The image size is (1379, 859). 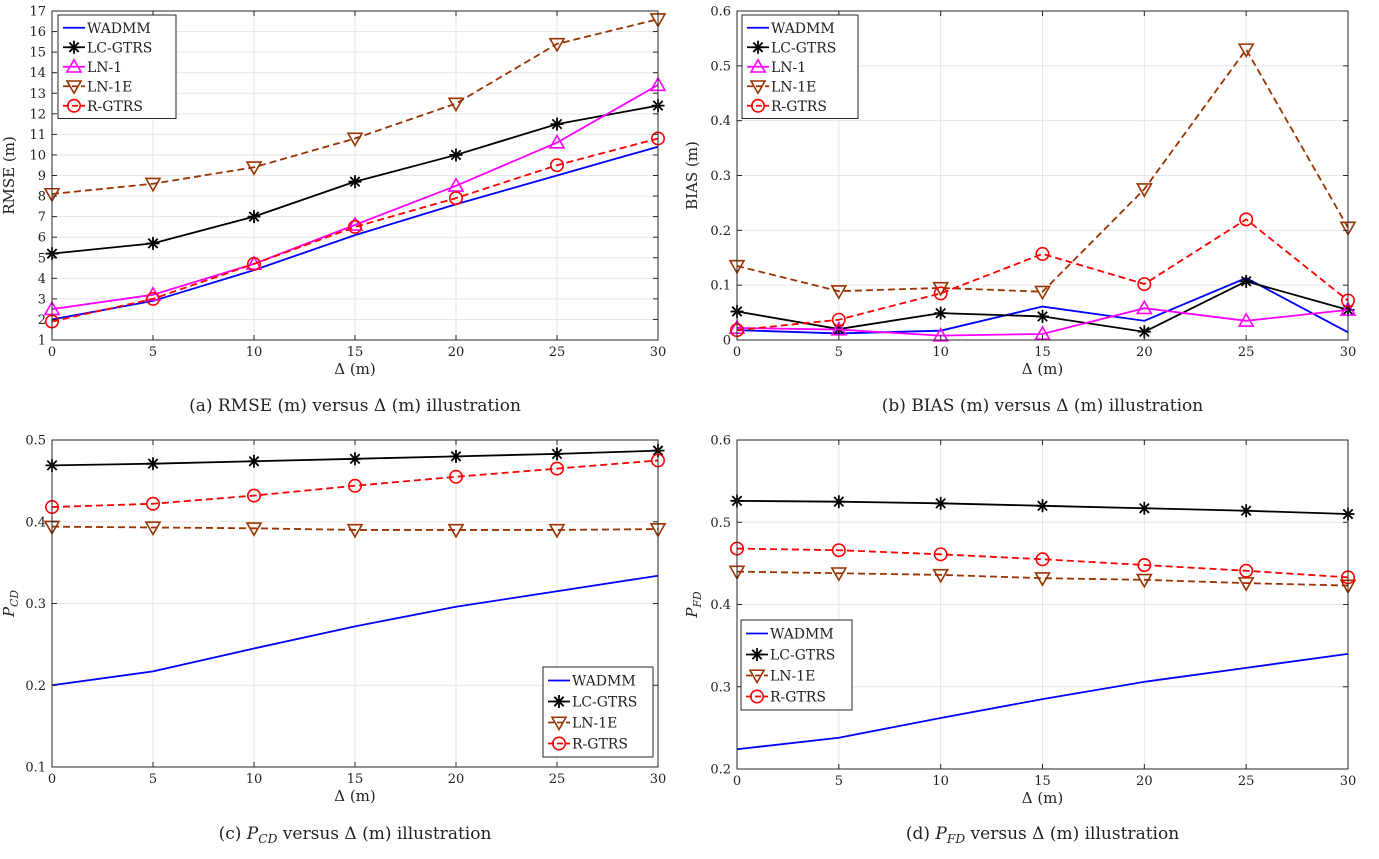 I want to click on y-axis-label: PFD, so click(x=693, y=605).